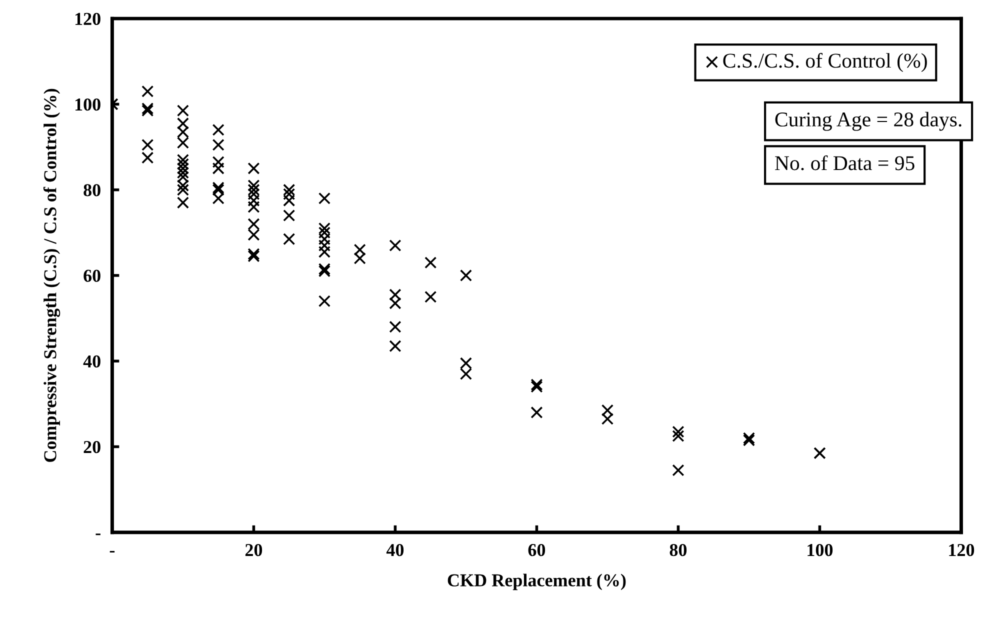  Describe the element at coordinates (820, 550) in the screenshot. I see `x-tick-label: 100` at that location.